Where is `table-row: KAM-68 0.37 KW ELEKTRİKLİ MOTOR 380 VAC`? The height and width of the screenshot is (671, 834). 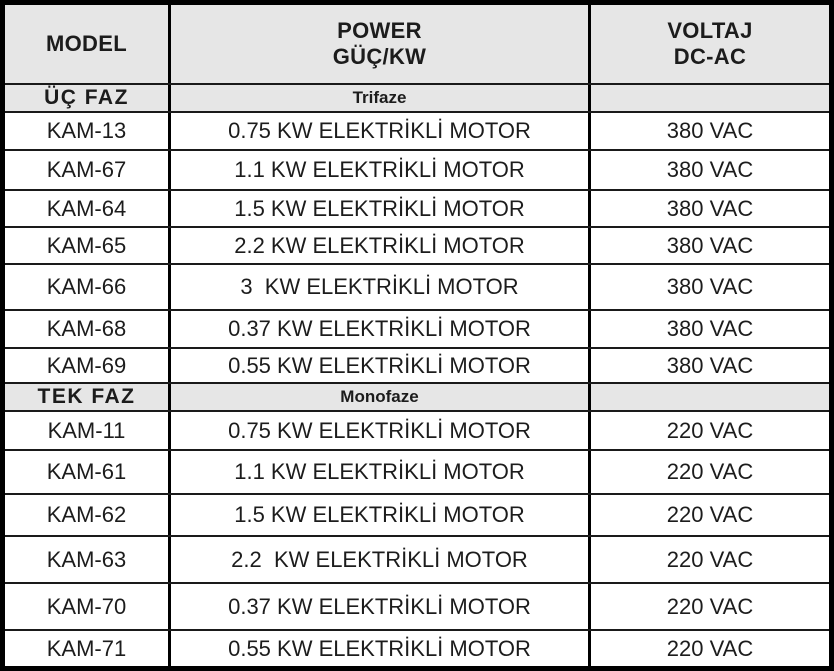 table-row: KAM-68 0.37 KW ELEKTRİKLİ MOTOR 380 VAC is located at coordinates (417, 330).